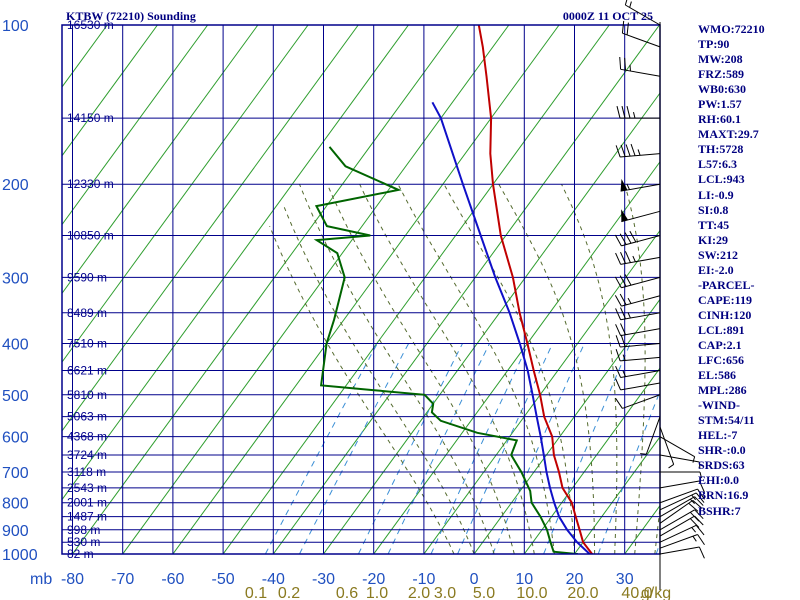 The width and height of the screenshot is (800, 600). I want to click on sounding-time: 0000Z 11 OCT 25, so click(608, 16).